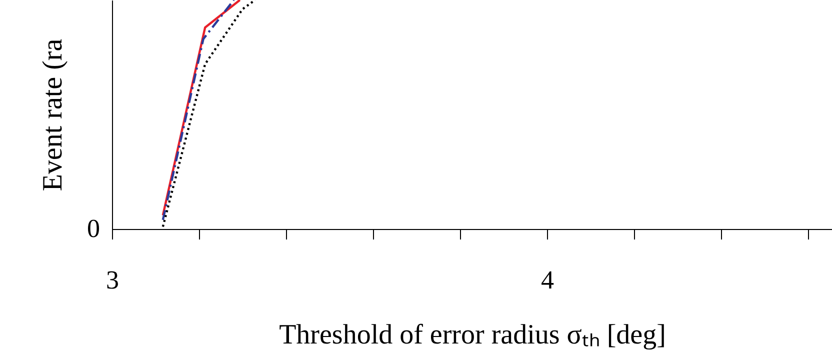  What do you see at coordinates (112, 280) in the screenshot?
I see `x-tick-label: 3` at bounding box center [112, 280].